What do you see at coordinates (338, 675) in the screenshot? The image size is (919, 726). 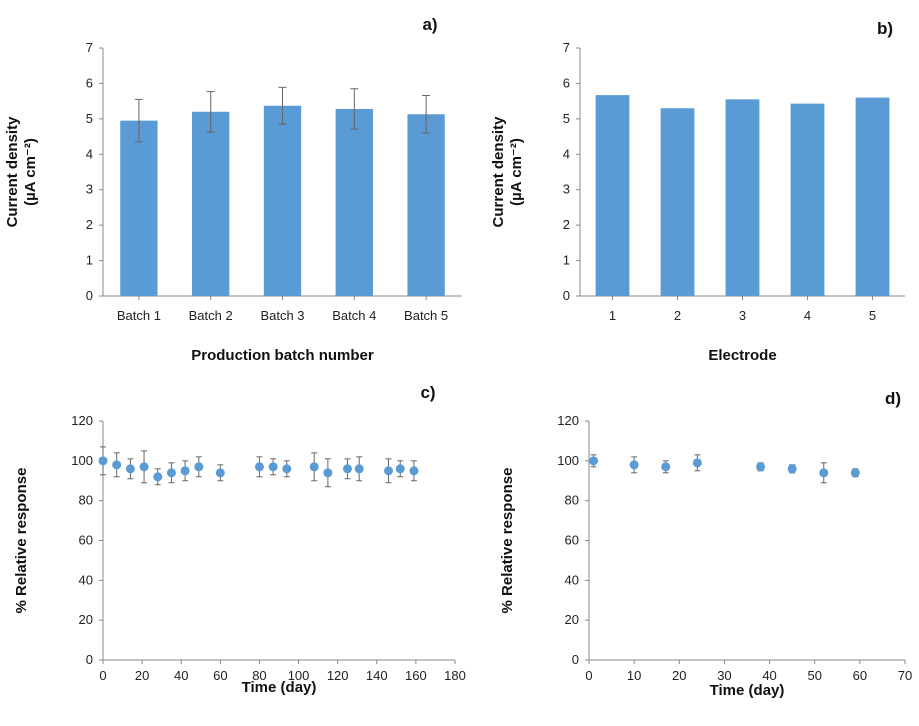 I see `x-tick-label: 120` at bounding box center [338, 675].